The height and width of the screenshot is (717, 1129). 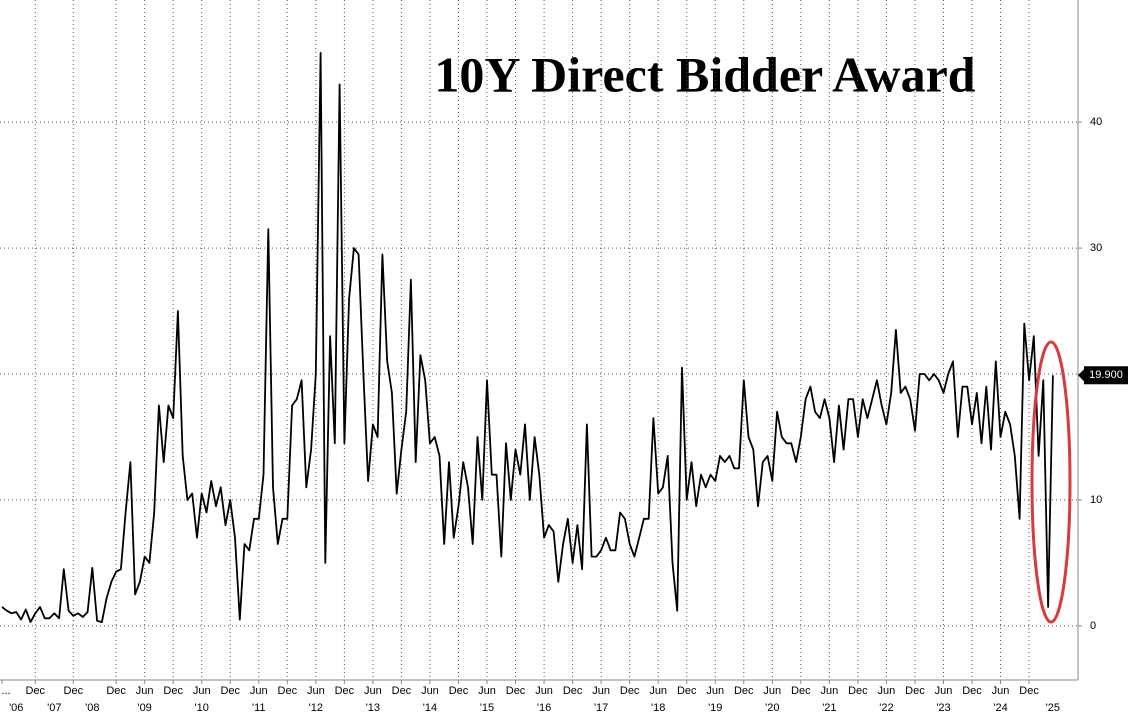 What do you see at coordinates (316, 708) in the screenshot?
I see `year-label: '12` at bounding box center [316, 708].